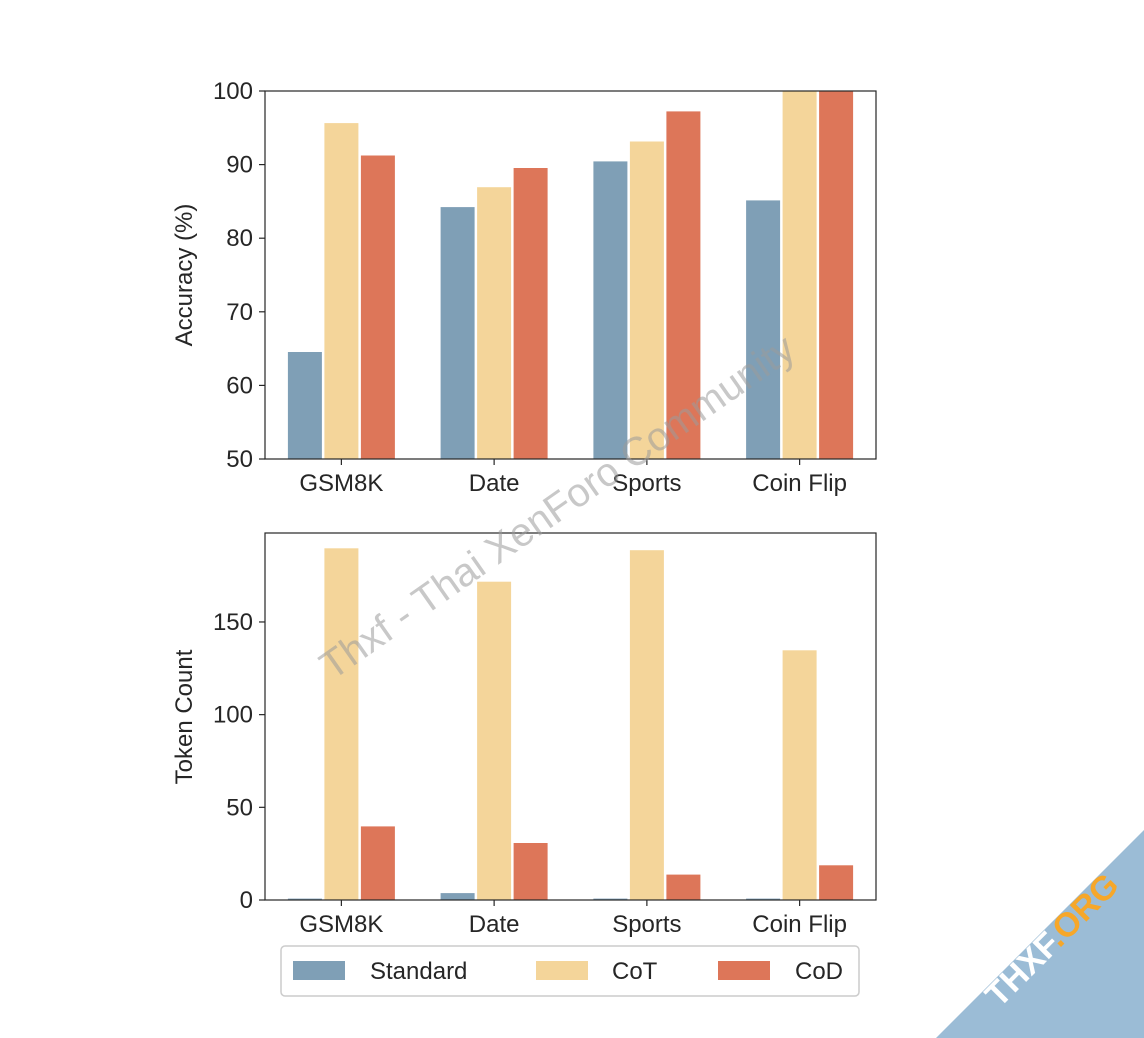 Image resolution: width=1144 pixels, height=1038 pixels. Describe the element at coordinates (239, 238) in the screenshot. I see `y-tick-label: 80` at that location.